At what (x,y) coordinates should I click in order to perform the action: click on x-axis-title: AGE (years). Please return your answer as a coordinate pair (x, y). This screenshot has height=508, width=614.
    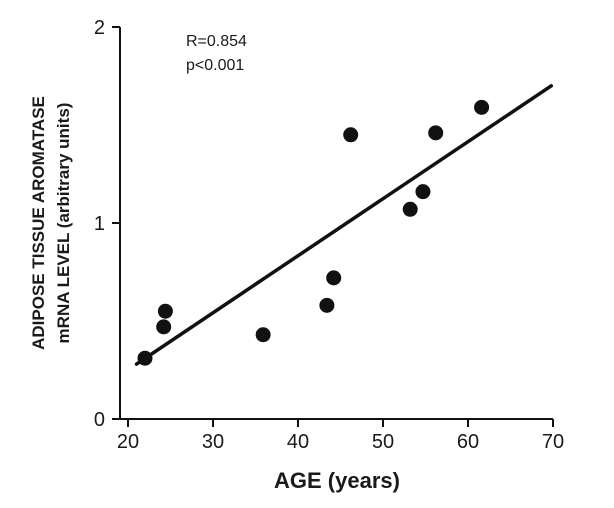
    Looking at the image, I should click on (337, 480).